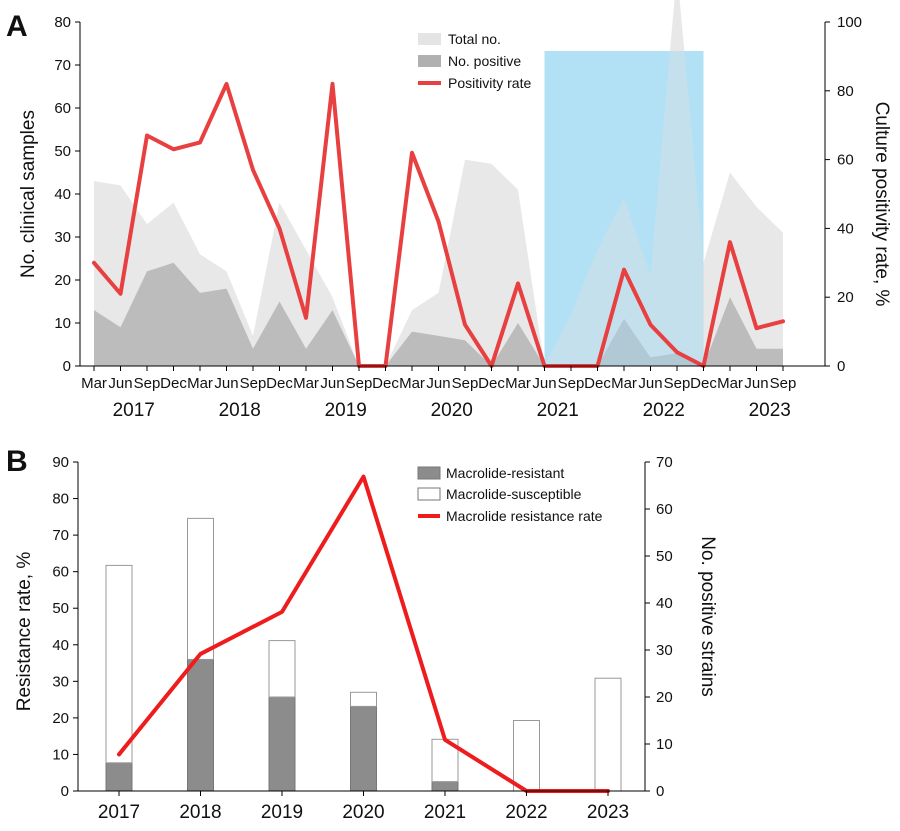 This screenshot has height=831, width=900. Describe the element at coordinates (62, 22) in the screenshot. I see `a-left-tick-label: 80` at that location.